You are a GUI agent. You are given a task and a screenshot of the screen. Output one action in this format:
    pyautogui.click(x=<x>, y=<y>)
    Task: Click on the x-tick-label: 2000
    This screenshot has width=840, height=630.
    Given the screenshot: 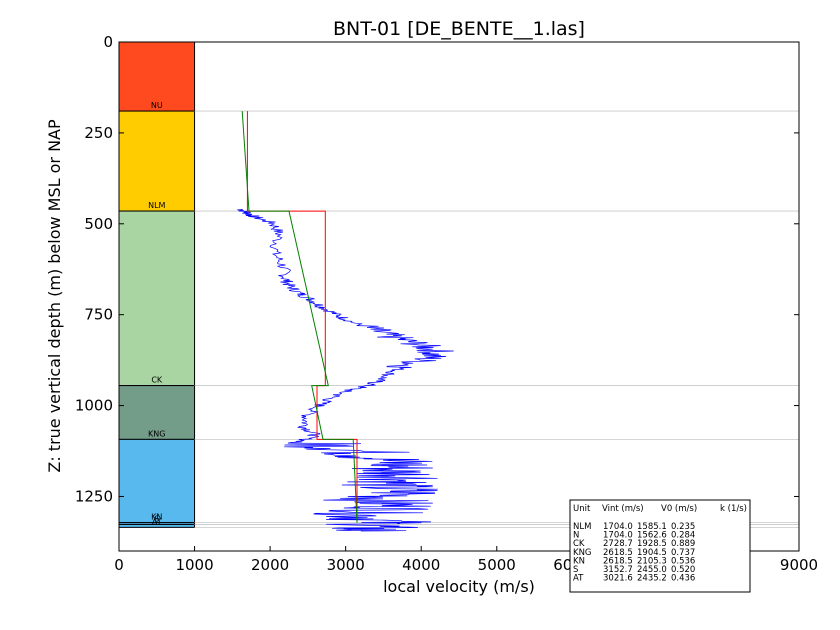 What is the action you would take?
    pyautogui.click(x=270, y=565)
    